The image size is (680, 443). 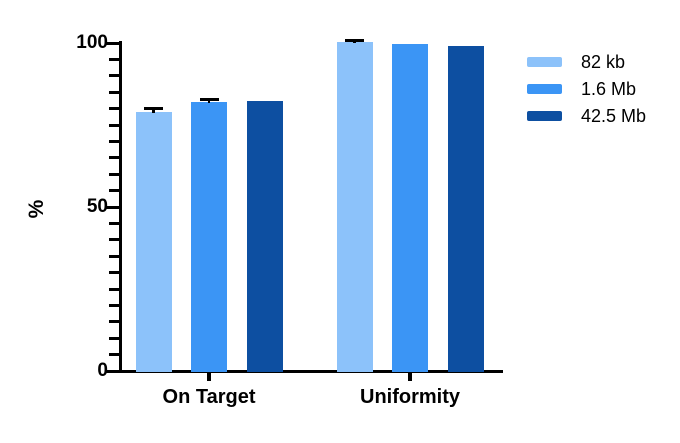 I want to click on category-label-on-target: On Target, so click(x=209, y=397).